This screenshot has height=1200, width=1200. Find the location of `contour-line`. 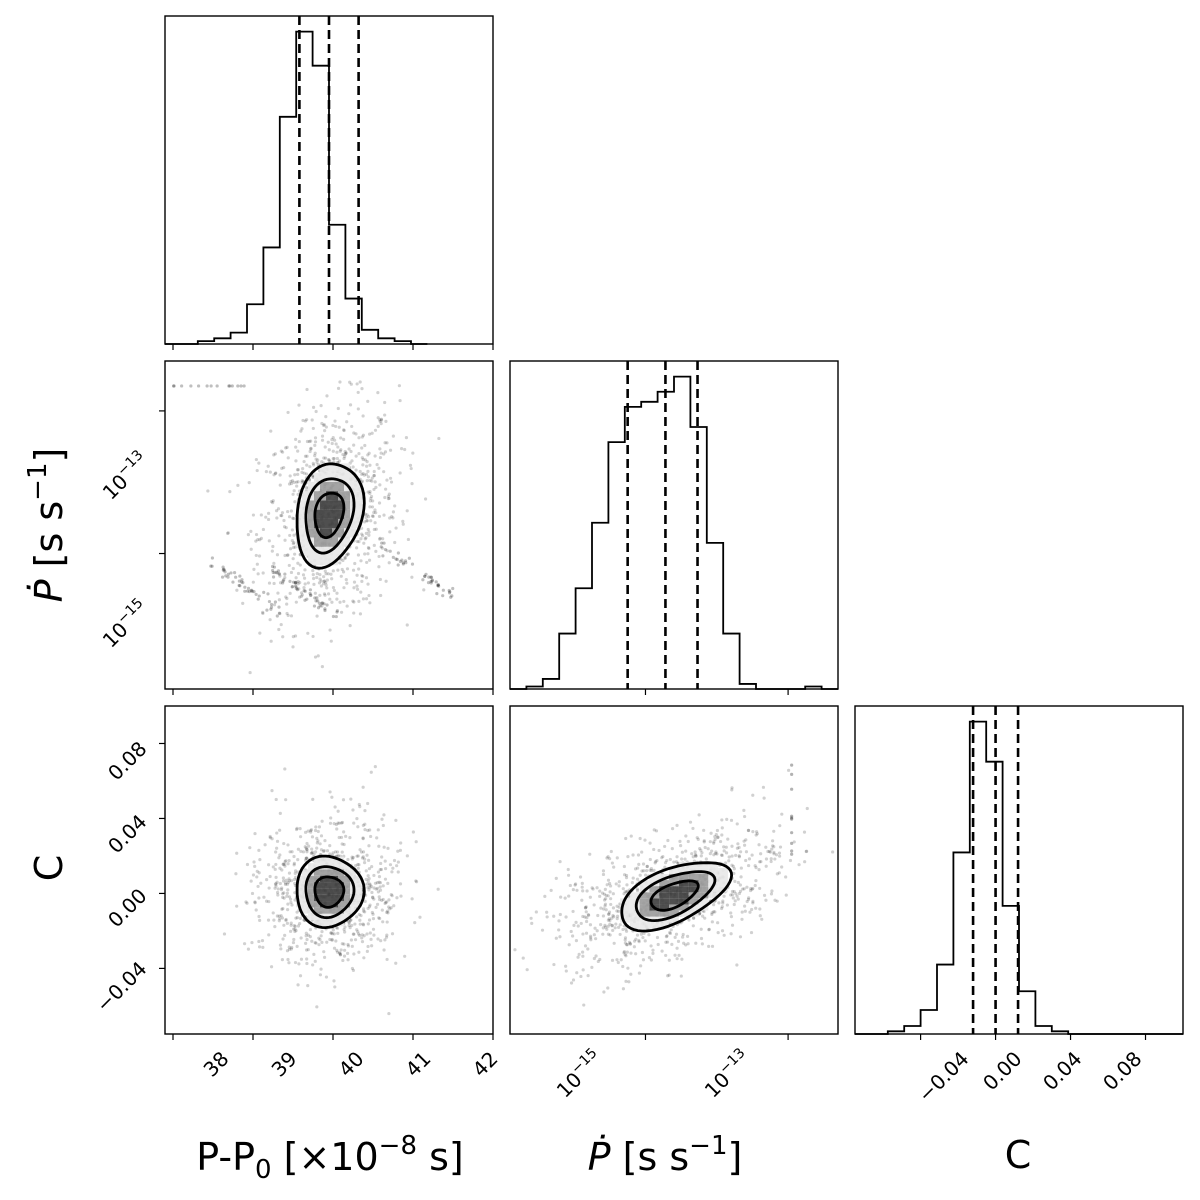

contour-line is located at coordinates (330, 892).